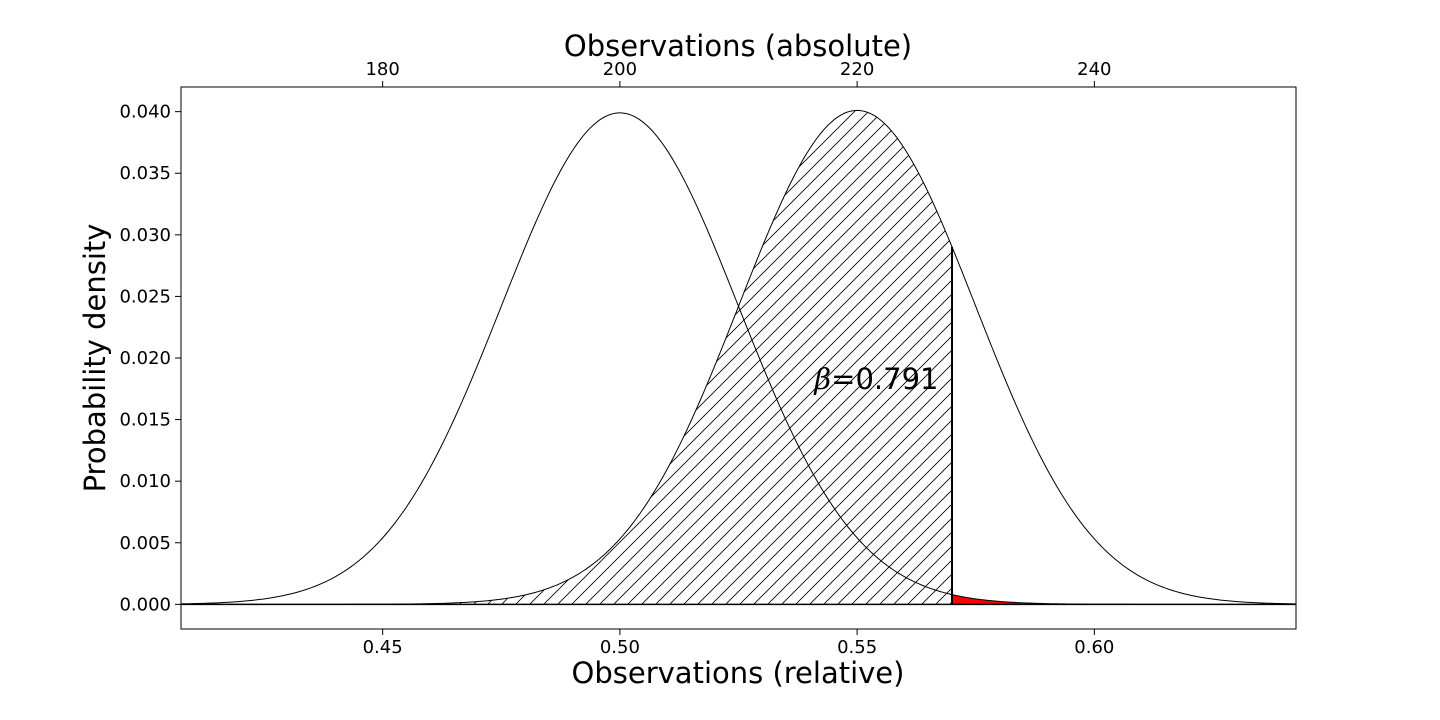 Image resolution: width=1440 pixels, height=720 pixels. Describe the element at coordinates (145, 358) in the screenshot. I see `y-tick-label: 0.020` at that location.